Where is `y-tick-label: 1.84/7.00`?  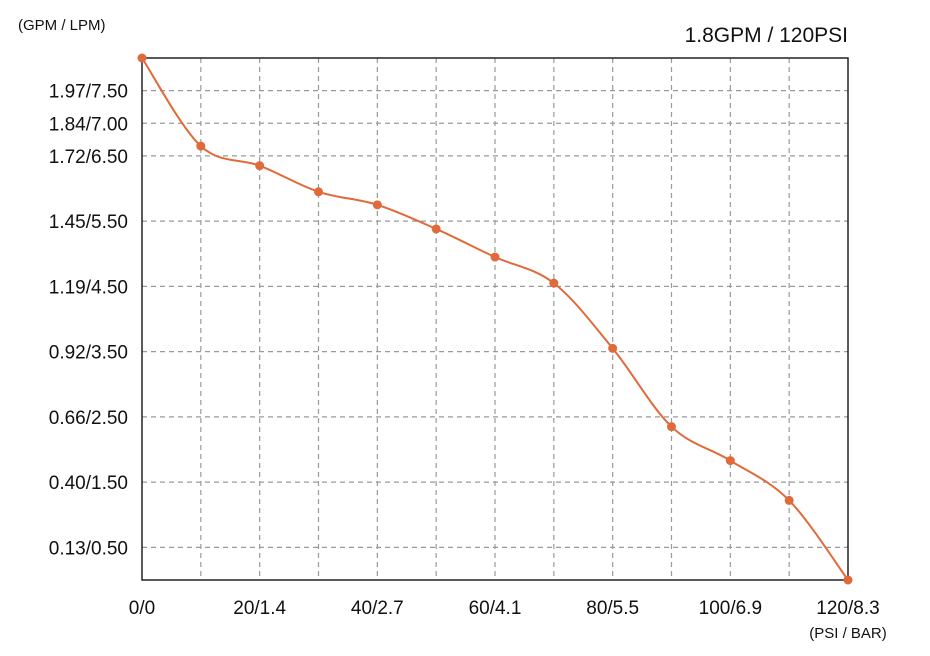 y-tick-label: 1.84/7.00 is located at coordinates (88, 124).